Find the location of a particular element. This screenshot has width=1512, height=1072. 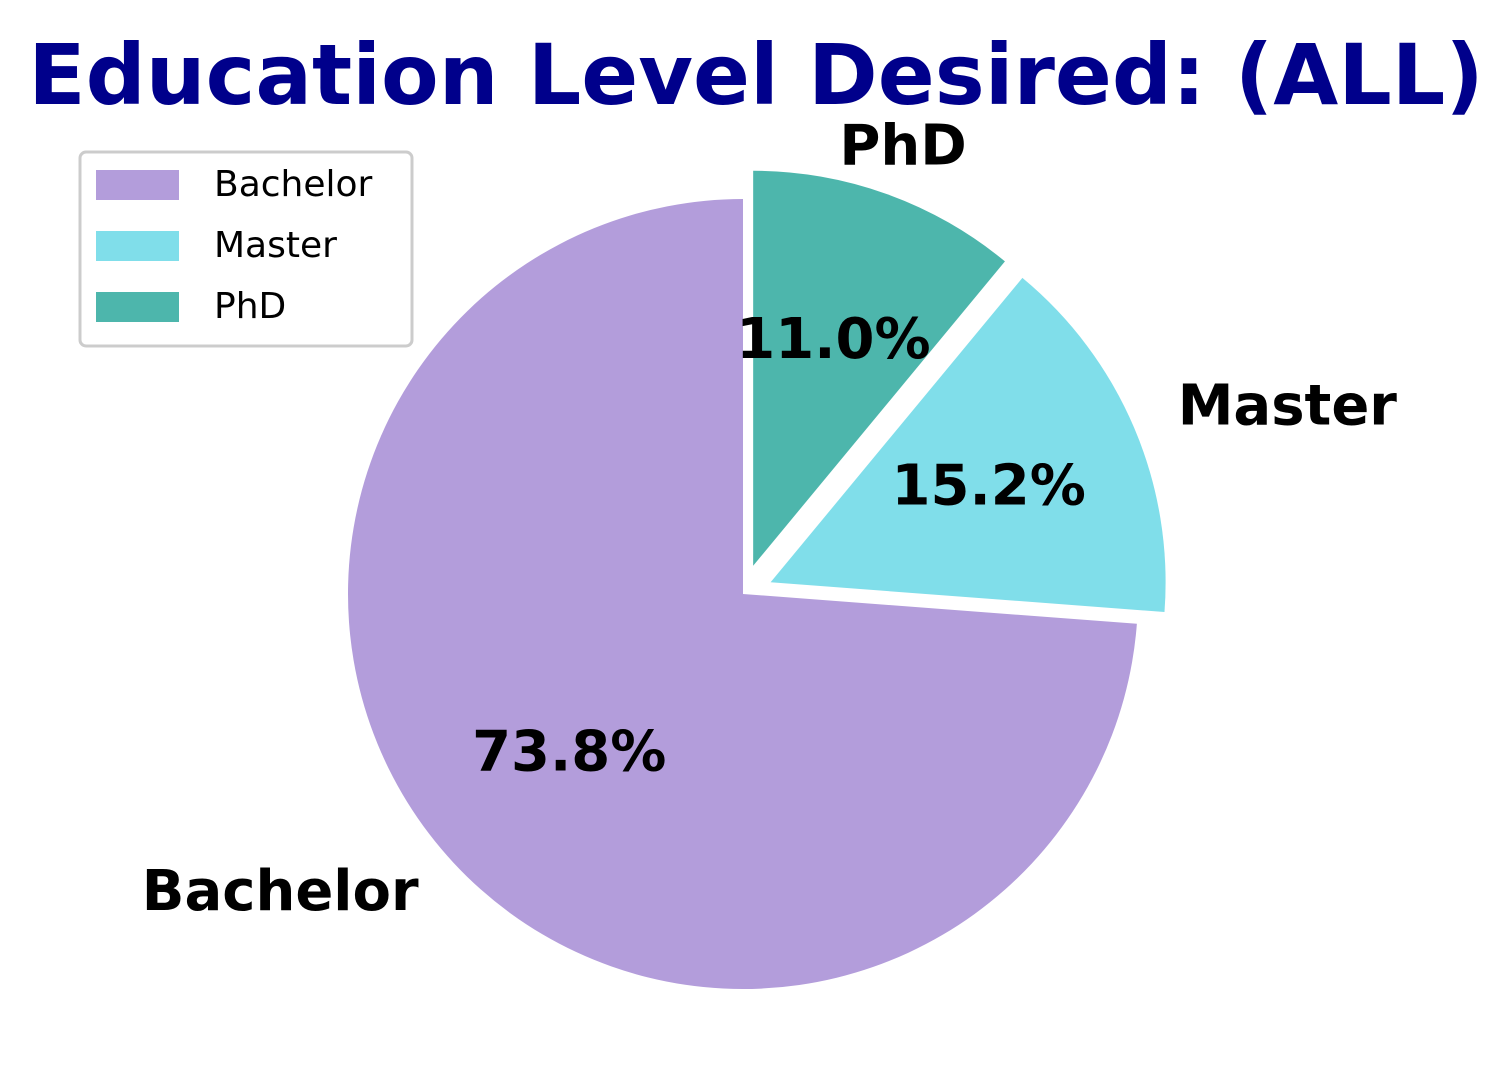

chart-title: Education Level Desired: (ALL) is located at coordinates (755, 75).